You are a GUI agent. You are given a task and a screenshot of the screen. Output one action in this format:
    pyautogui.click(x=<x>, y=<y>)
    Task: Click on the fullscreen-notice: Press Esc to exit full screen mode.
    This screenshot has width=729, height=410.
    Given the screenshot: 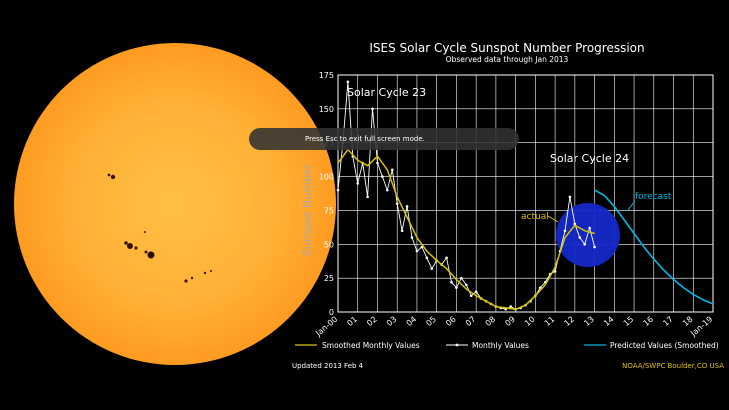 What is the action you would take?
    pyautogui.click(x=384, y=139)
    